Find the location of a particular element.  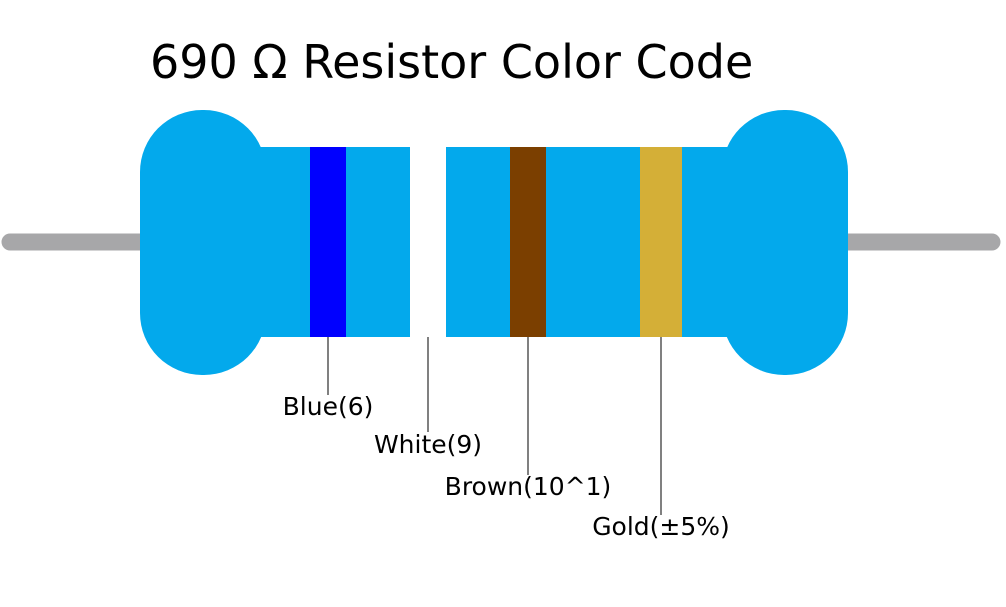

band-label: White(9) is located at coordinates (428, 444).